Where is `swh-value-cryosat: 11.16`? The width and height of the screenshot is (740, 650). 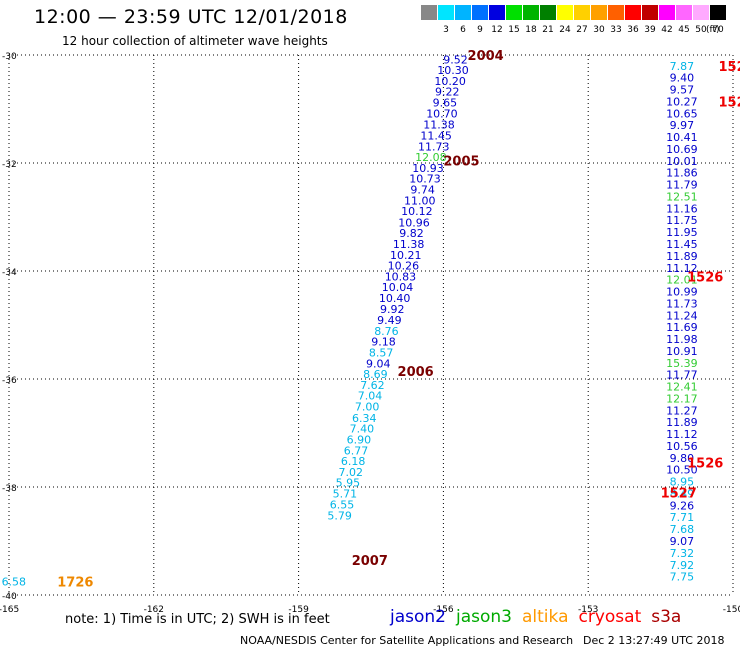 swh-value-cryosat: 11.16 is located at coordinates (682, 208).